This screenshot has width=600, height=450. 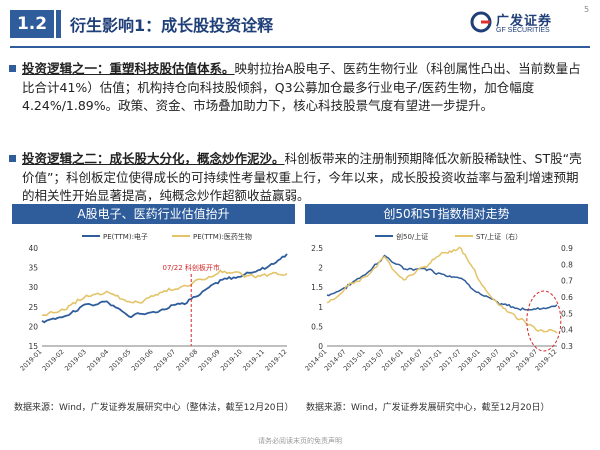 I want to click on y-left-tick-label: 2, so click(x=320, y=268).